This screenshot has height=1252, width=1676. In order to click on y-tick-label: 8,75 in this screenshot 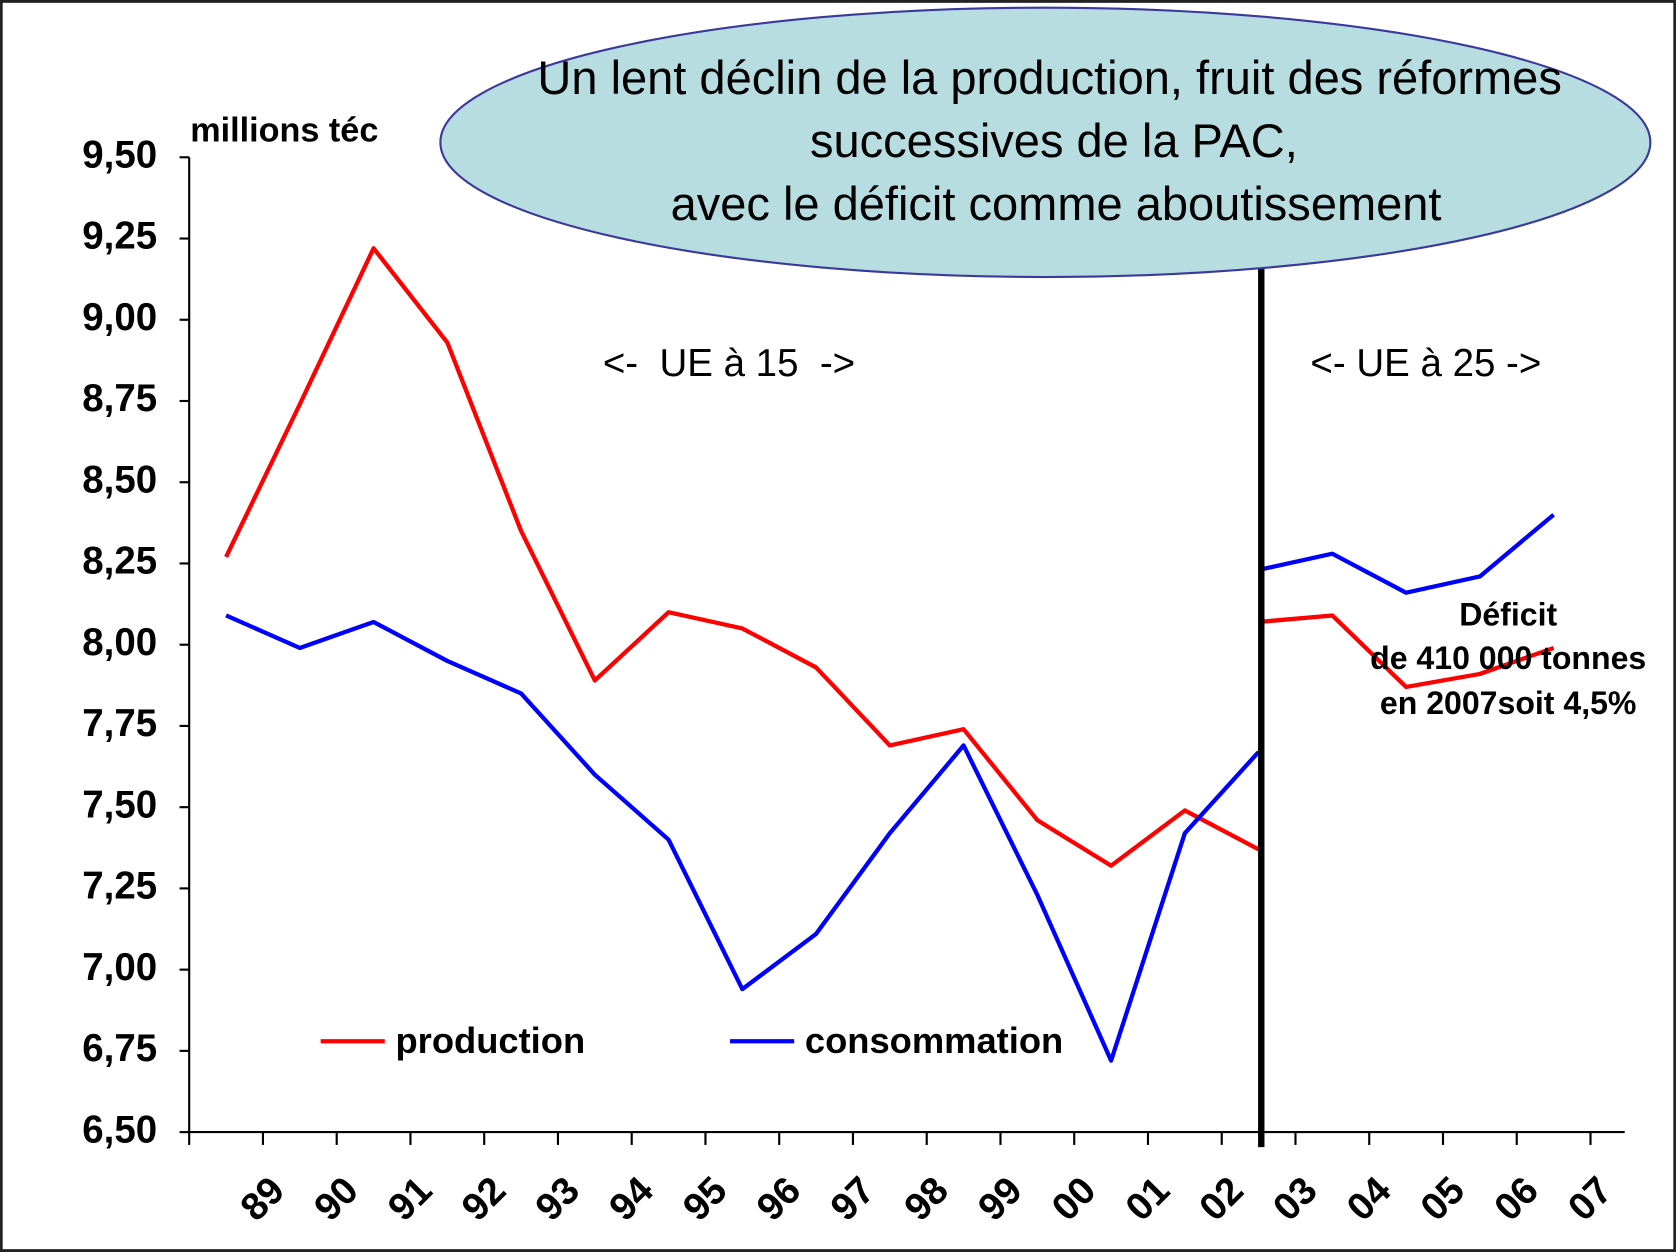, I will do `click(119, 398)`.